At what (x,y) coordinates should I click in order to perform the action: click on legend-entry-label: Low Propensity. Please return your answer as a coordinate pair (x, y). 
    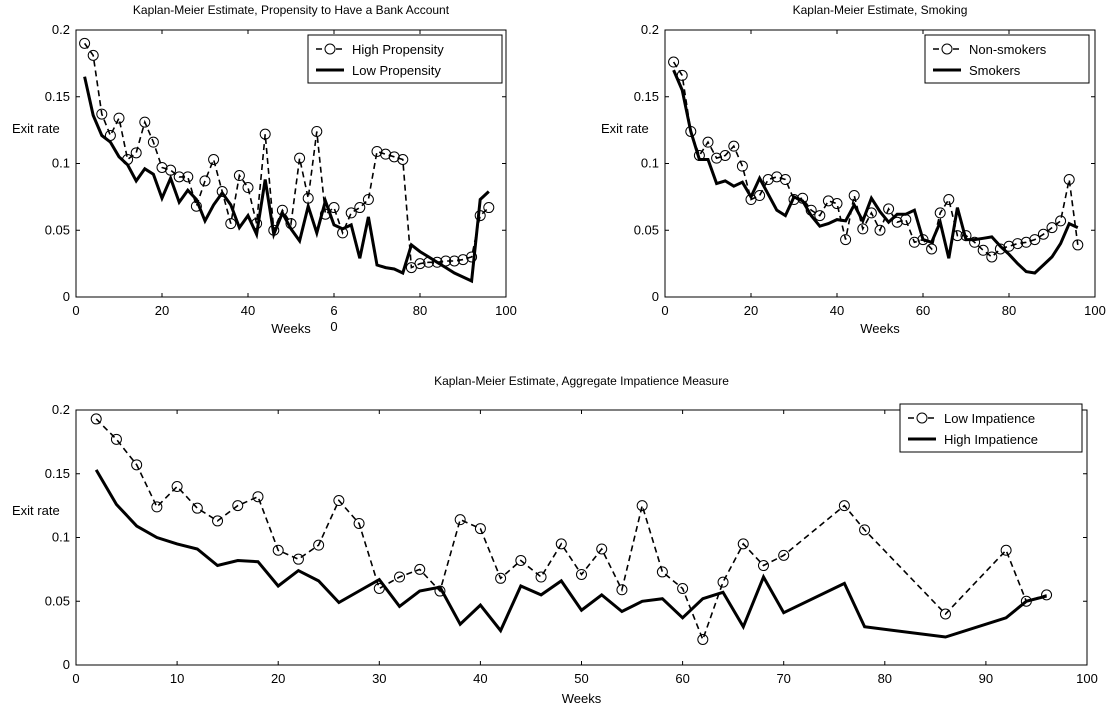
    Looking at the image, I should click on (396, 70).